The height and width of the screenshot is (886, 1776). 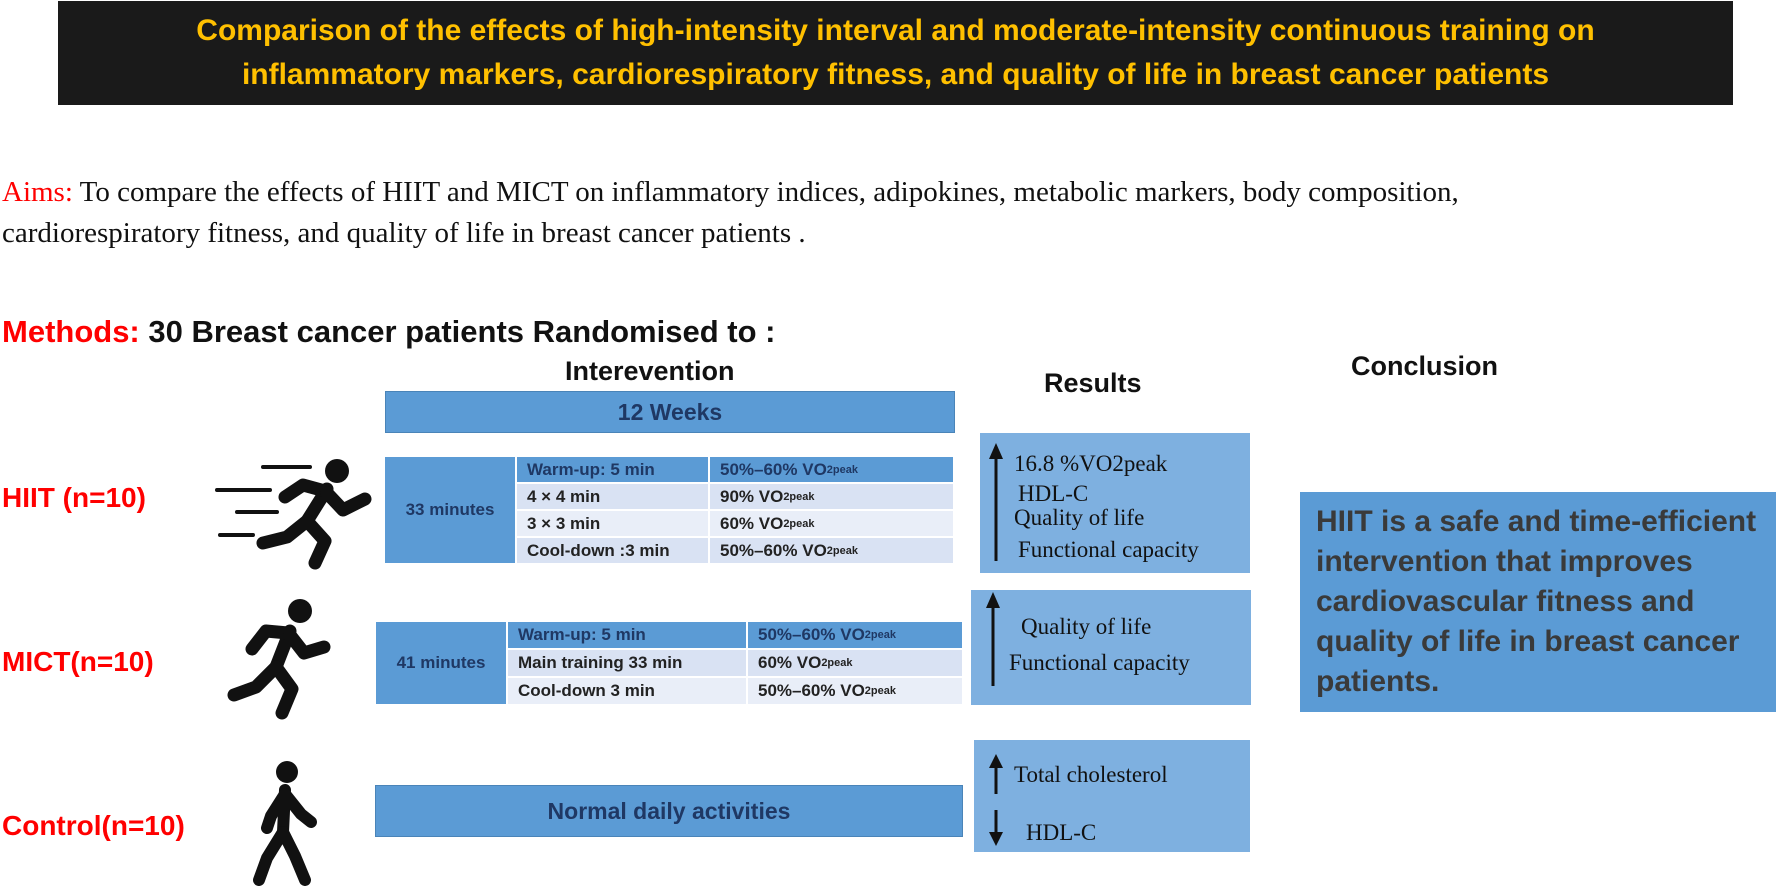 I want to click on mict-group-label: MICT(n=10), so click(x=78, y=661).